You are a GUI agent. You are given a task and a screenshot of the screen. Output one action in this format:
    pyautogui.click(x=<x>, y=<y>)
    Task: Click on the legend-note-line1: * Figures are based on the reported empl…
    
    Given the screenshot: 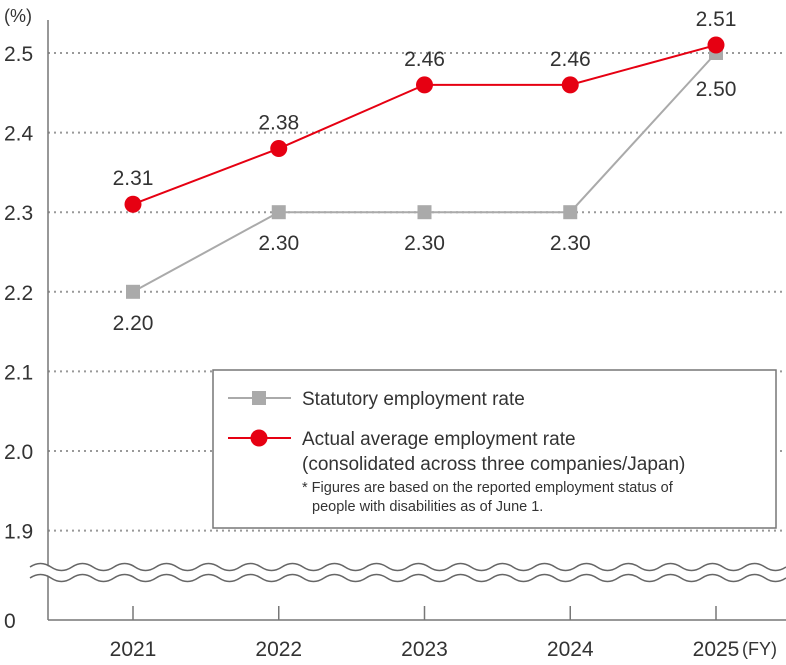 What is the action you would take?
    pyautogui.click(x=488, y=488)
    